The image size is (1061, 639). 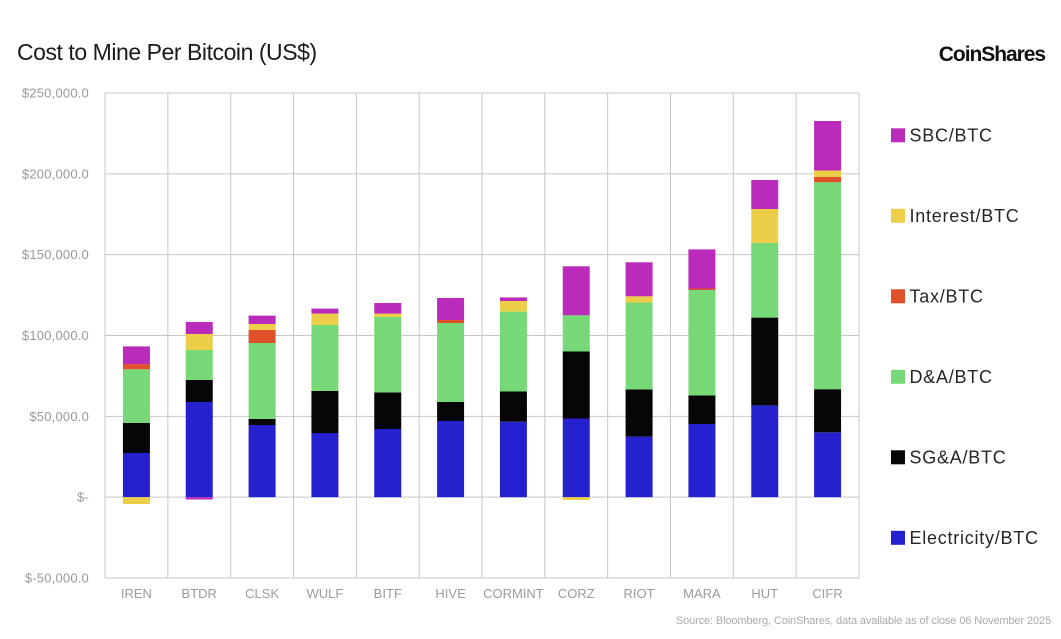 I want to click on svg-text: $50,000.0, so click(x=59, y=416).